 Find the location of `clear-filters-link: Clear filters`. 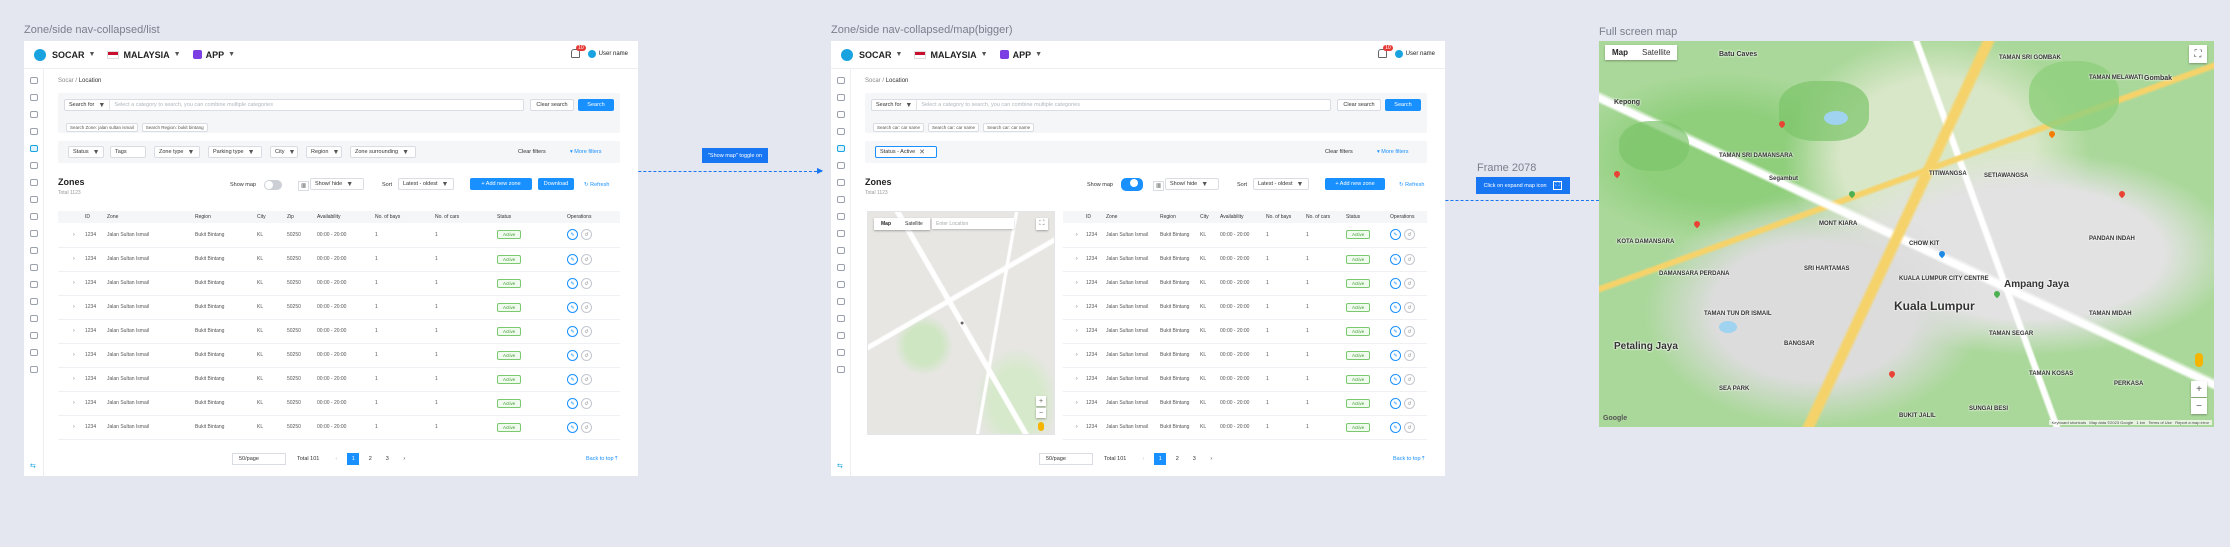

clear-filters-link: Clear filters is located at coordinates (1339, 152).